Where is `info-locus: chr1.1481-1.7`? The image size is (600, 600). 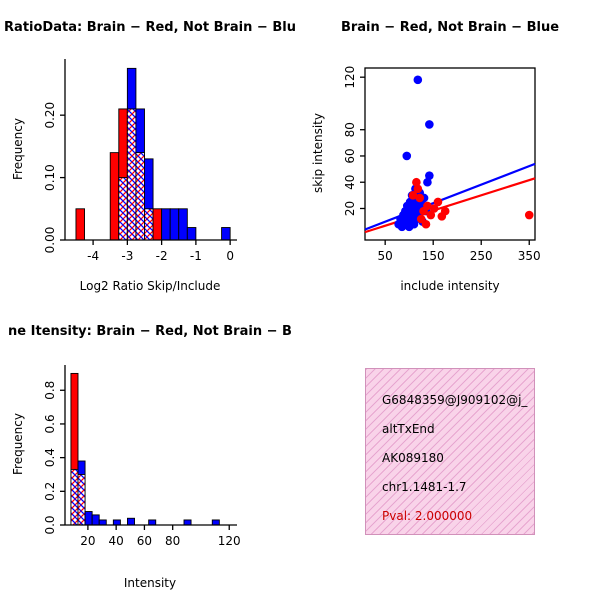 info-locus: chr1.1481-1.7 is located at coordinates (424, 487).